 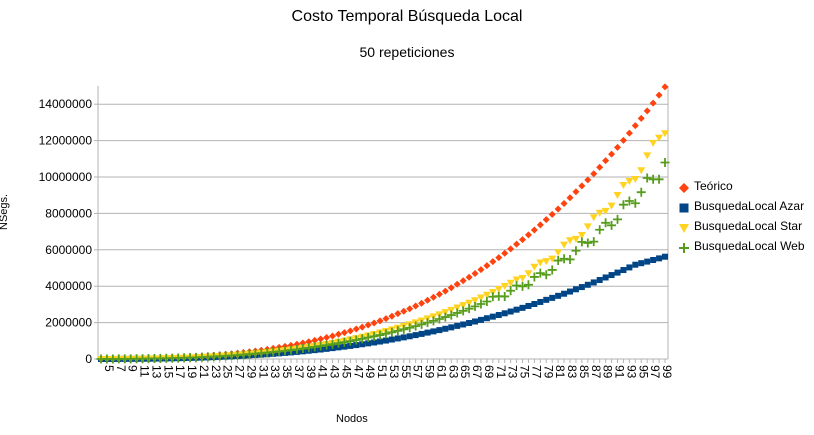 What do you see at coordinates (335, 372) in the screenshot?
I see `x-tick-label: 43` at bounding box center [335, 372].